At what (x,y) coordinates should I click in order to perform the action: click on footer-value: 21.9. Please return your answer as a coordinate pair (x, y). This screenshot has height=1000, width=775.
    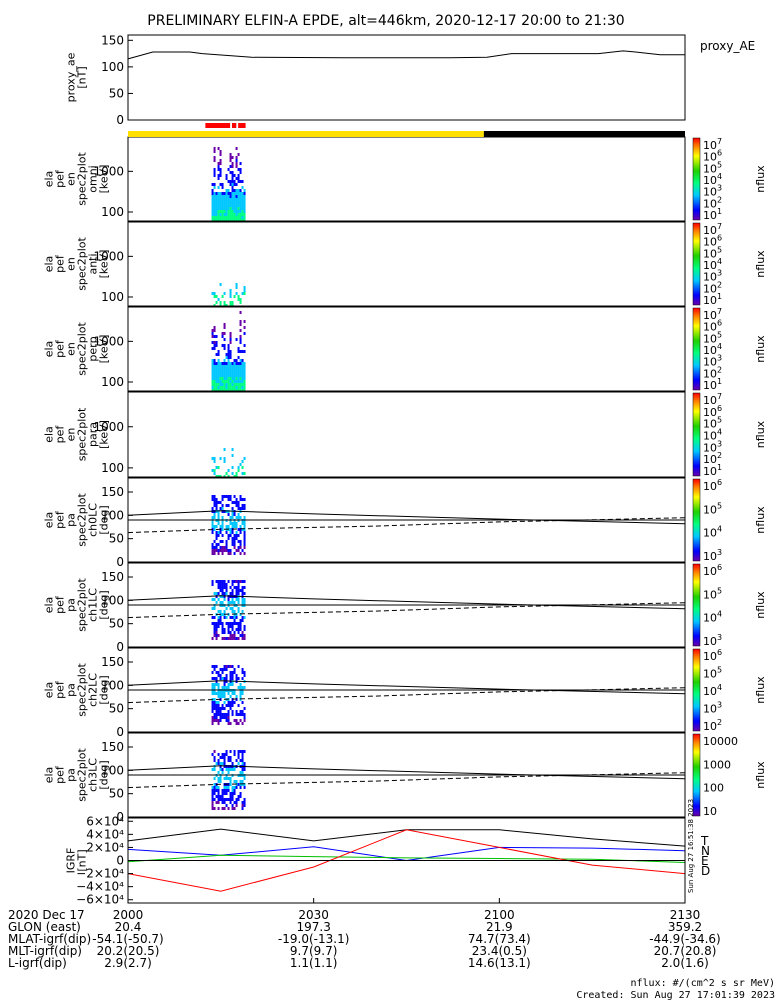
    Looking at the image, I should click on (499, 927).